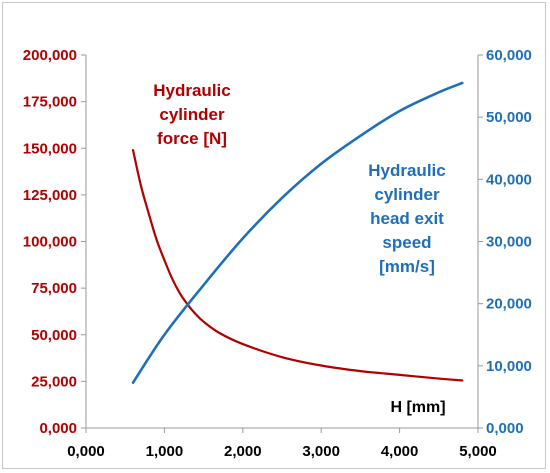  What do you see at coordinates (243, 451) in the screenshot?
I see `x-tick-label: 2,000` at bounding box center [243, 451].